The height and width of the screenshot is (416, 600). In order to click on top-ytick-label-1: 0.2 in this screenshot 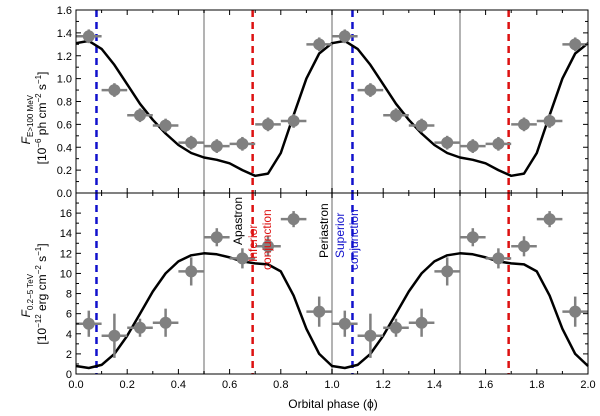, I will do `click(64, 171)`.